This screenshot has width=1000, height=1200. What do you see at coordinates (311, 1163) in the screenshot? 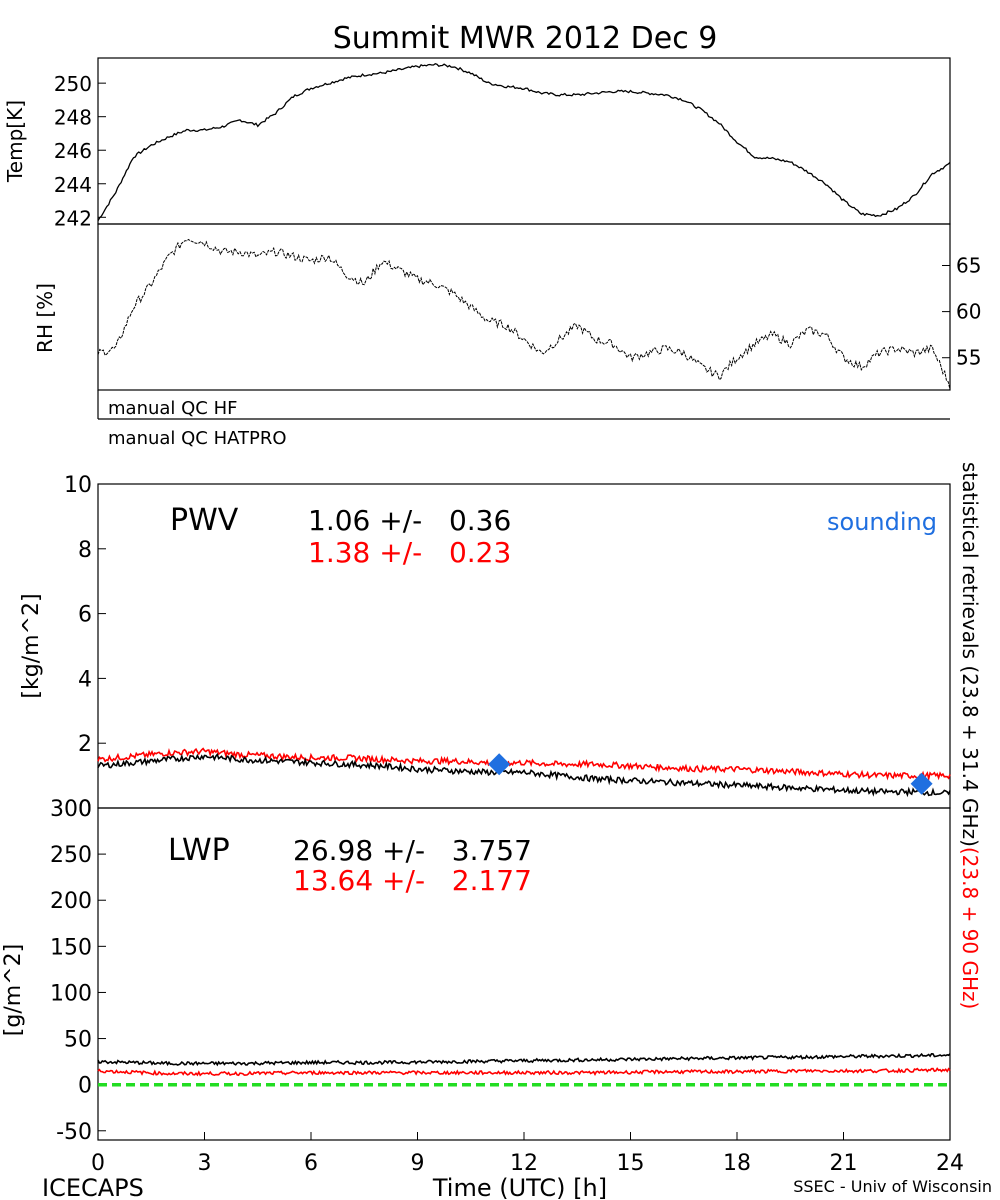
I see `x-tick-label: 6` at bounding box center [311, 1163].